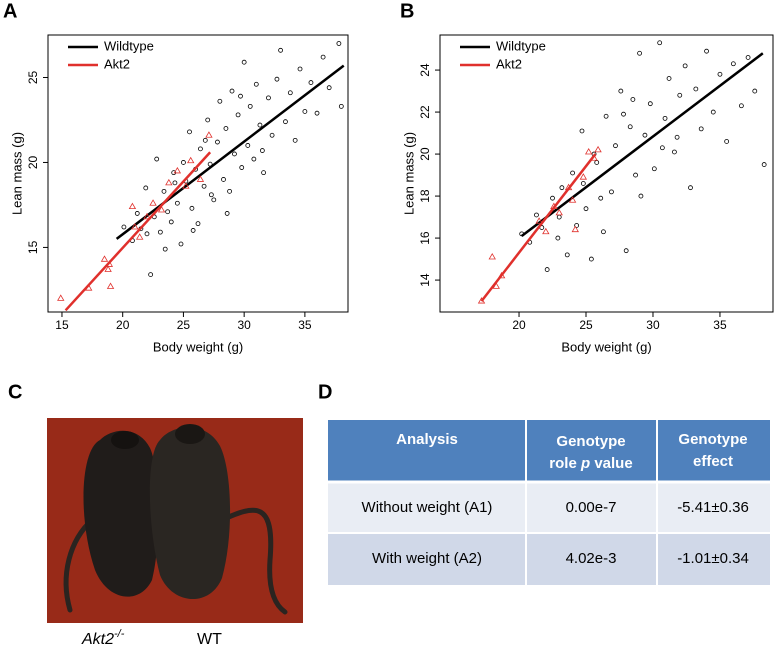  What do you see at coordinates (15, 392) in the screenshot?
I see `panel-label: C` at bounding box center [15, 392].